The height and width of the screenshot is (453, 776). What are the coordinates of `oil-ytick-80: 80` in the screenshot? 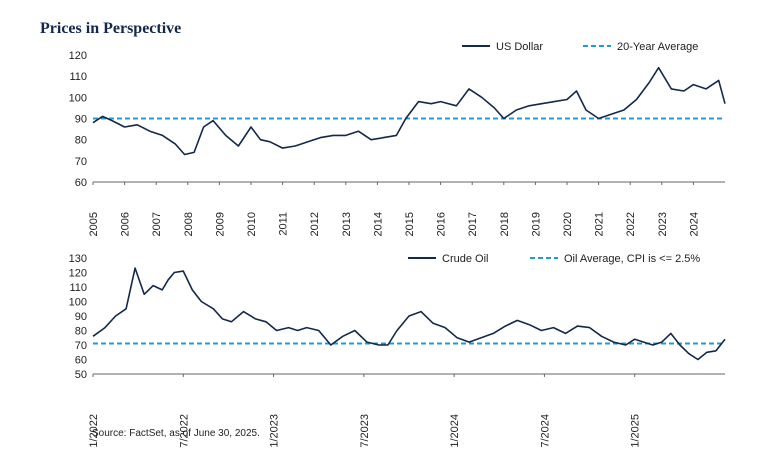 It's located at (81, 332).